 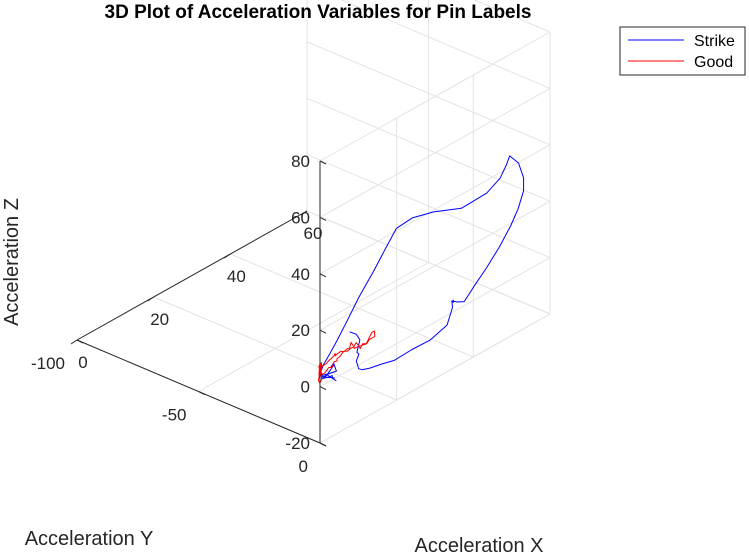 What do you see at coordinates (300, 217) in the screenshot?
I see `z-tick-label: 60` at bounding box center [300, 217].